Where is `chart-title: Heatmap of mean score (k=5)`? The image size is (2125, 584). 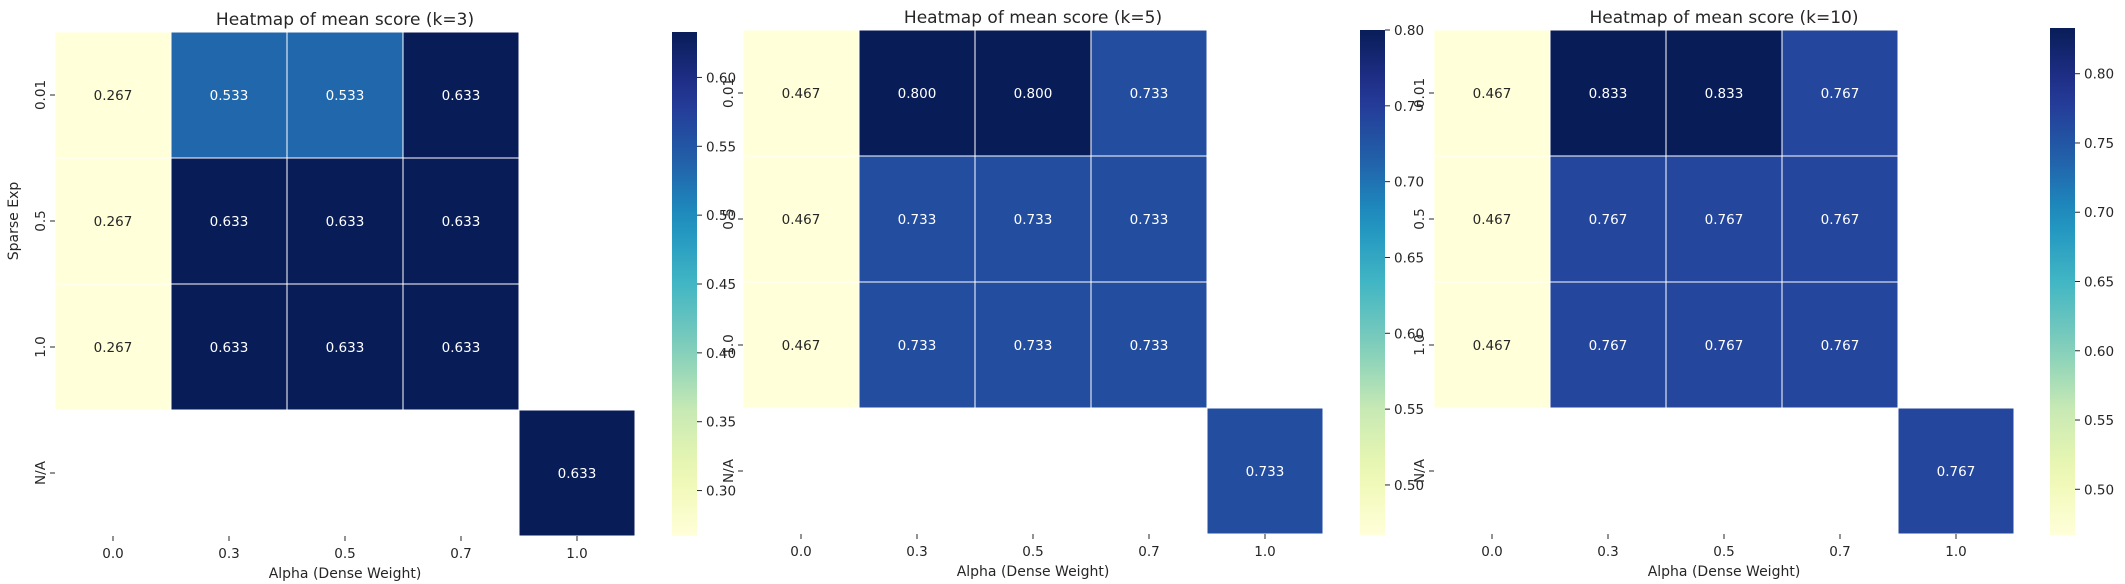
chart-title: Heatmap of mean score (k=5) is located at coordinates (1033, 18).